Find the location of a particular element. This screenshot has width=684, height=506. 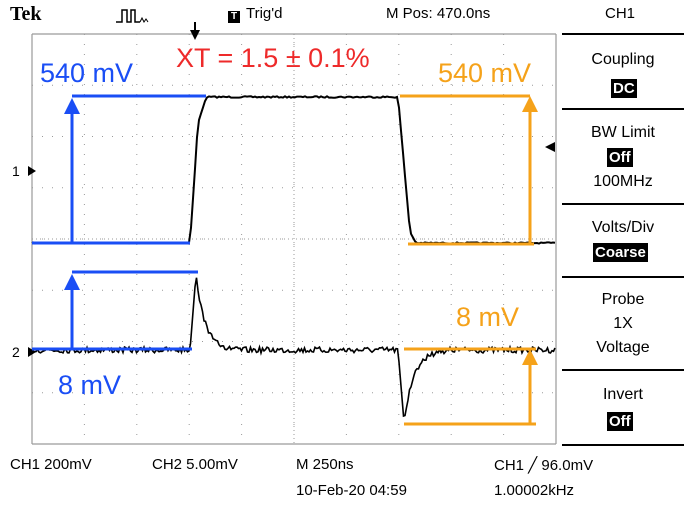

invert-label: Invert is located at coordinates (622, 394).